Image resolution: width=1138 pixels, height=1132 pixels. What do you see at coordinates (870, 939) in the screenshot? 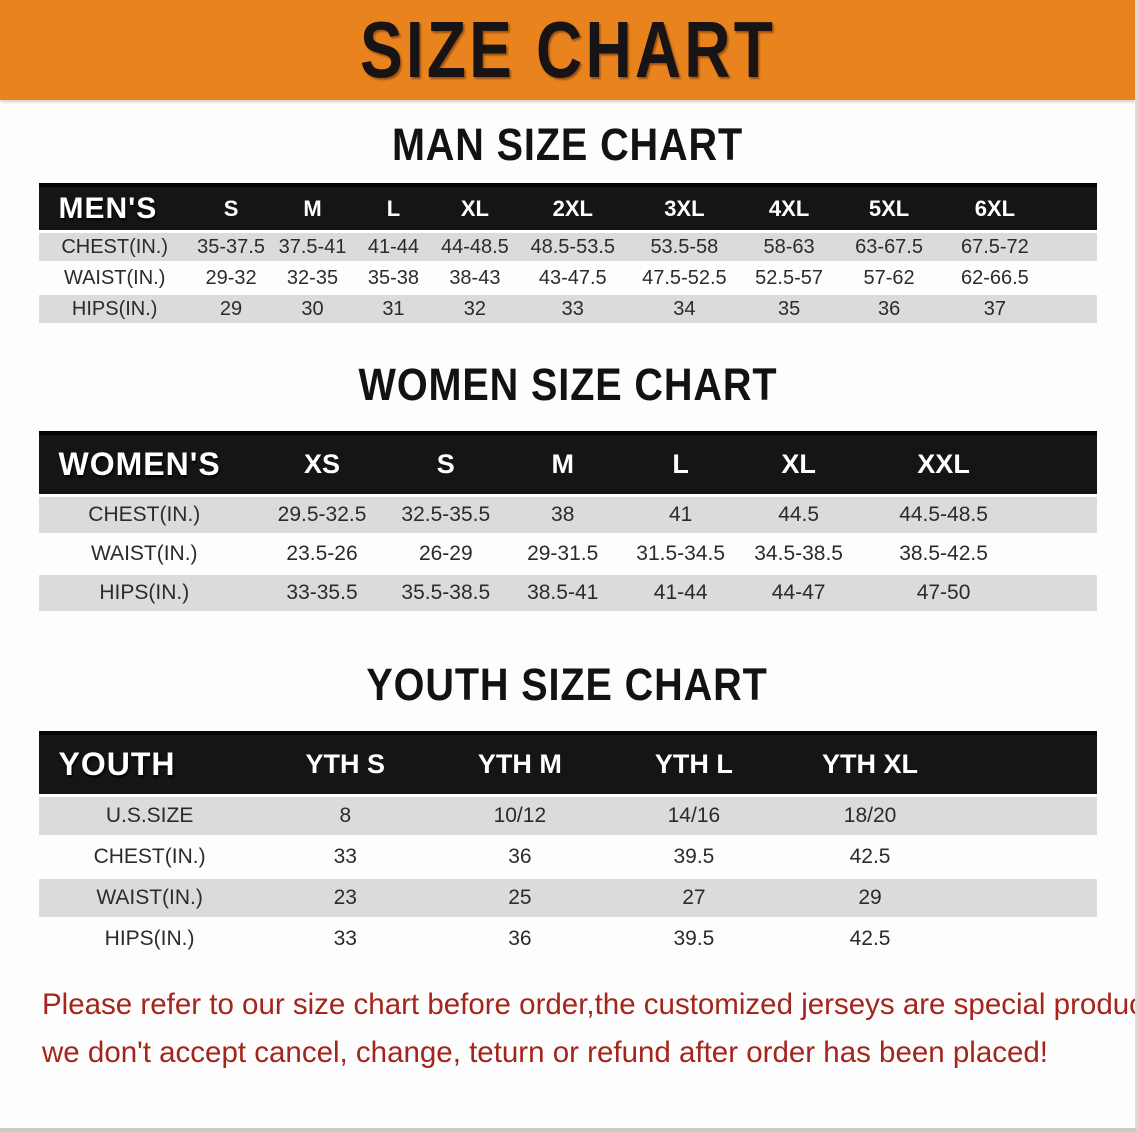
I see `youth-hips-in-yth-xl: 42.5` at bounding box center [870, 939].